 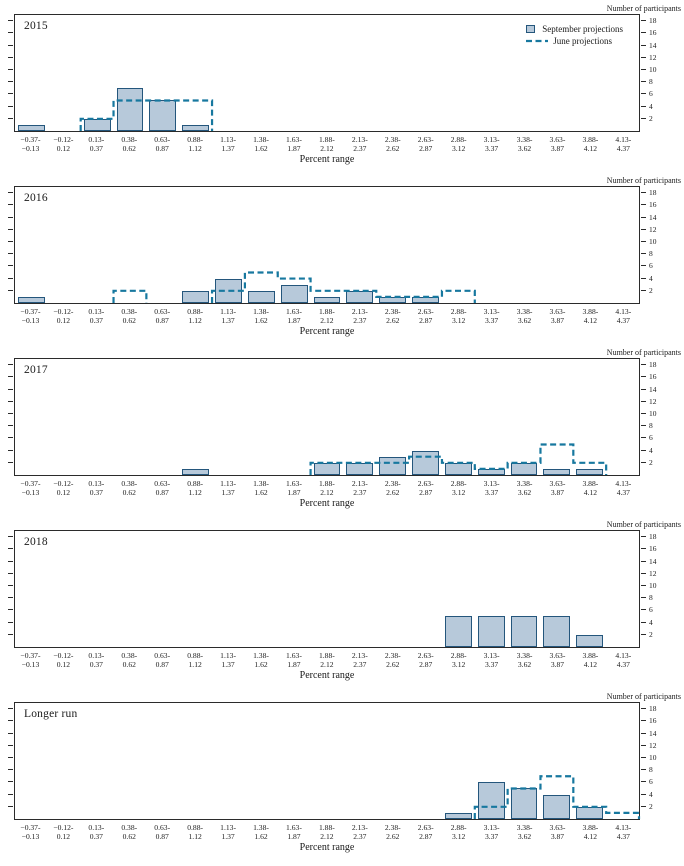 What do you see at coordinates (261, 144) in the screenshot?
I see `x-tick-label: 1.38- 1.62` at bounding box center [261, 144].